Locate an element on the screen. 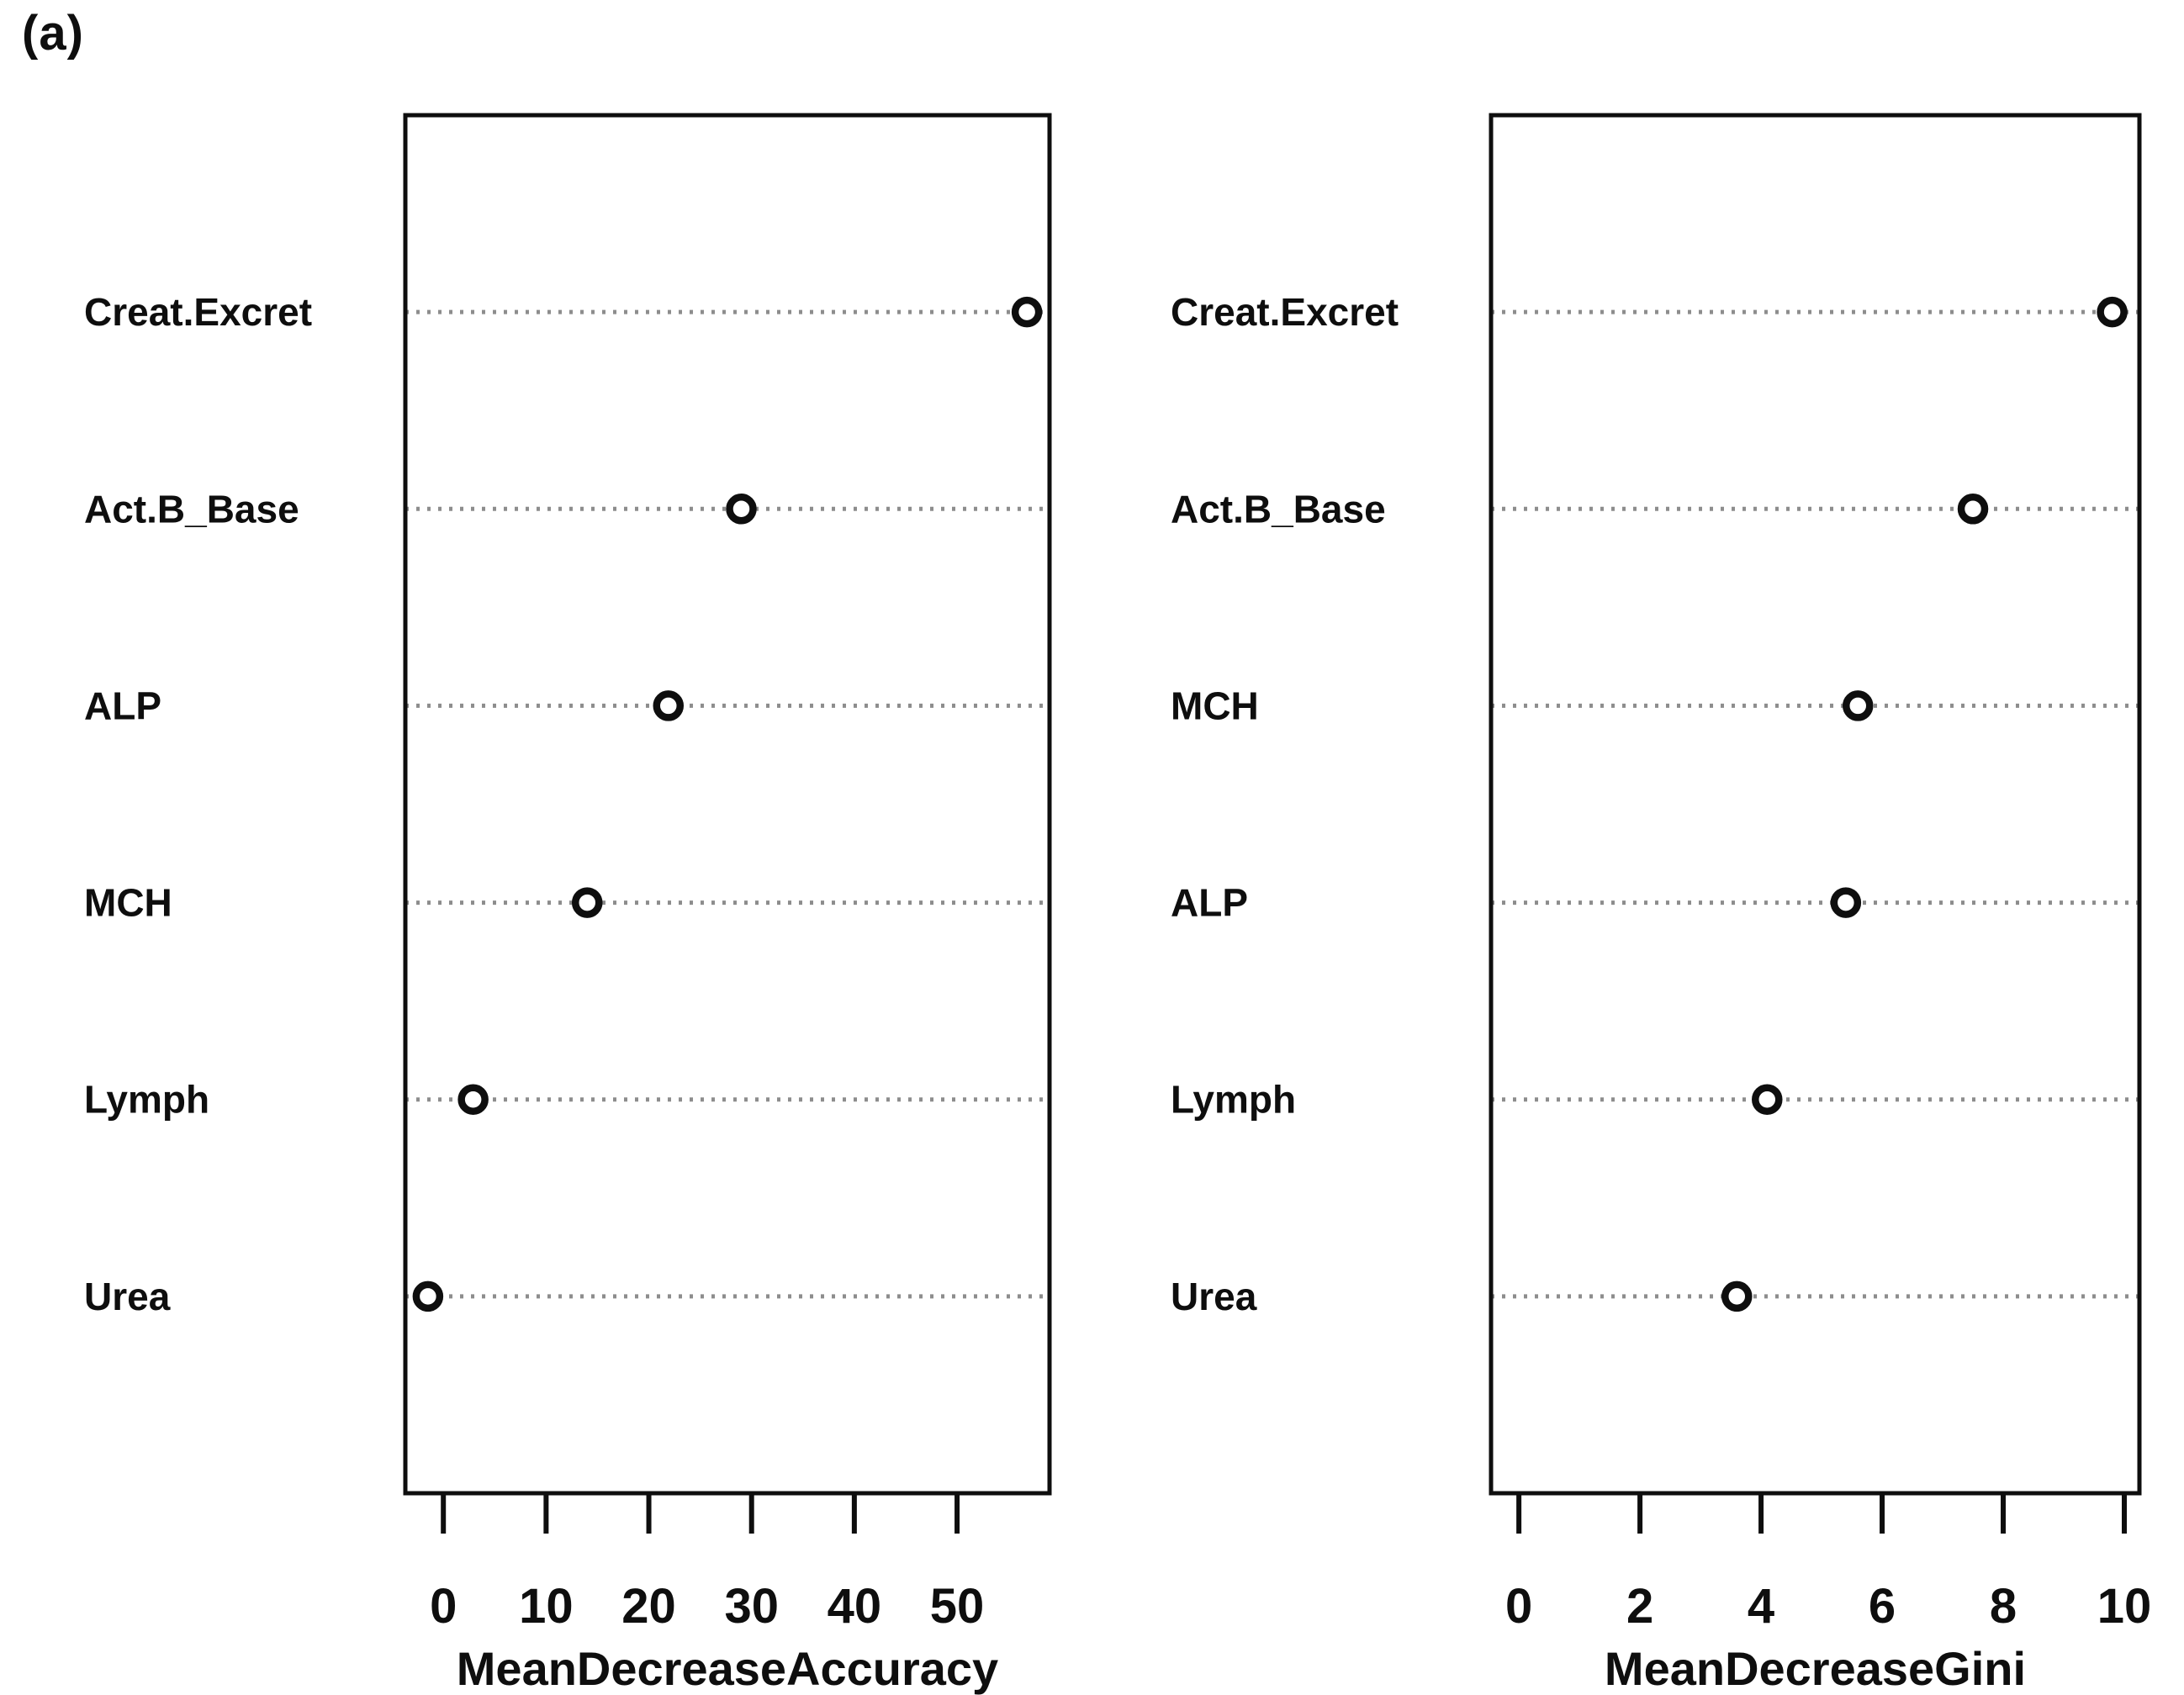  x-axis-tick-label: 50 is located at coordinates (957, 1606).